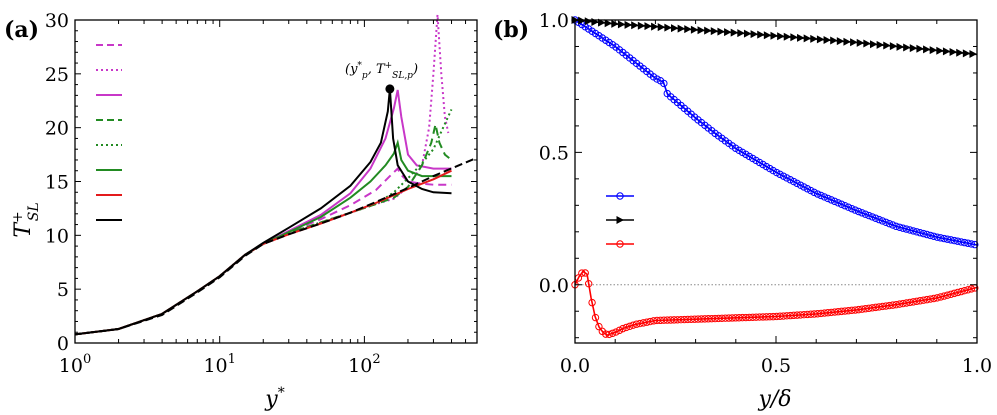 The width and height of the screenshot is (997, 415). What do you see at coordinates (87, 359) in the screenshot?
I see `panel-a-xtick-exponent: 0` at bounding box center [87, 359].